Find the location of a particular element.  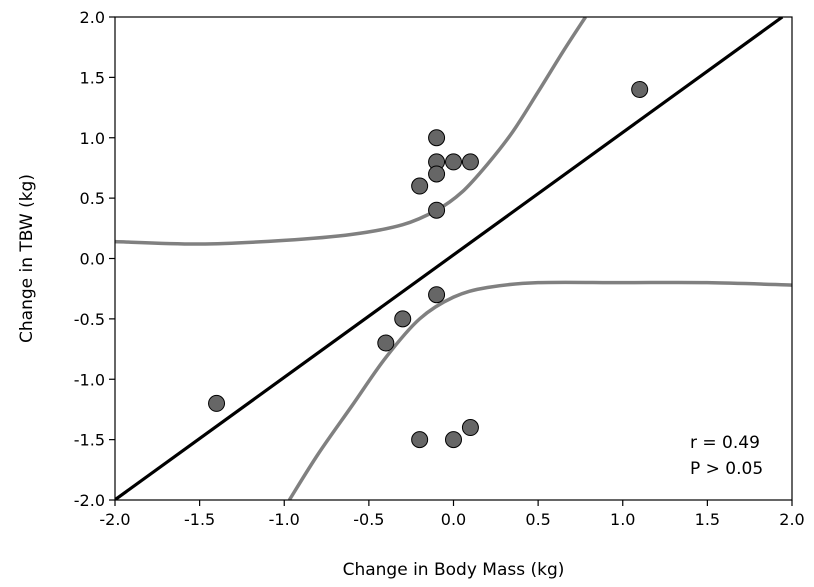

y-tick-label: -0.5 is located at coordinates (89, 319).